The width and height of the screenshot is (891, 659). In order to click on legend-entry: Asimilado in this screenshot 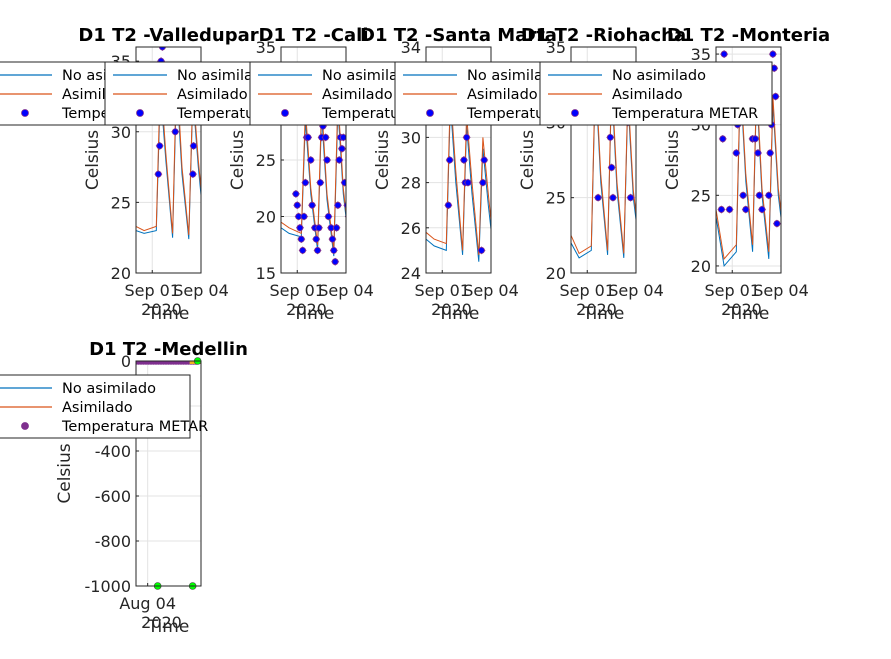, I will do `click(502, 95)`.